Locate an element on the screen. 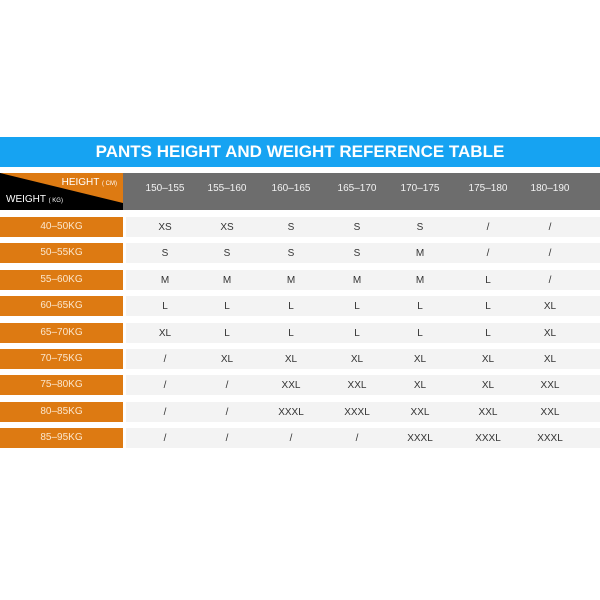 Image resolution: width=600 pixels, height=600 pixels. size-cells: M M M M M L / is located at coordinates (363, 279).